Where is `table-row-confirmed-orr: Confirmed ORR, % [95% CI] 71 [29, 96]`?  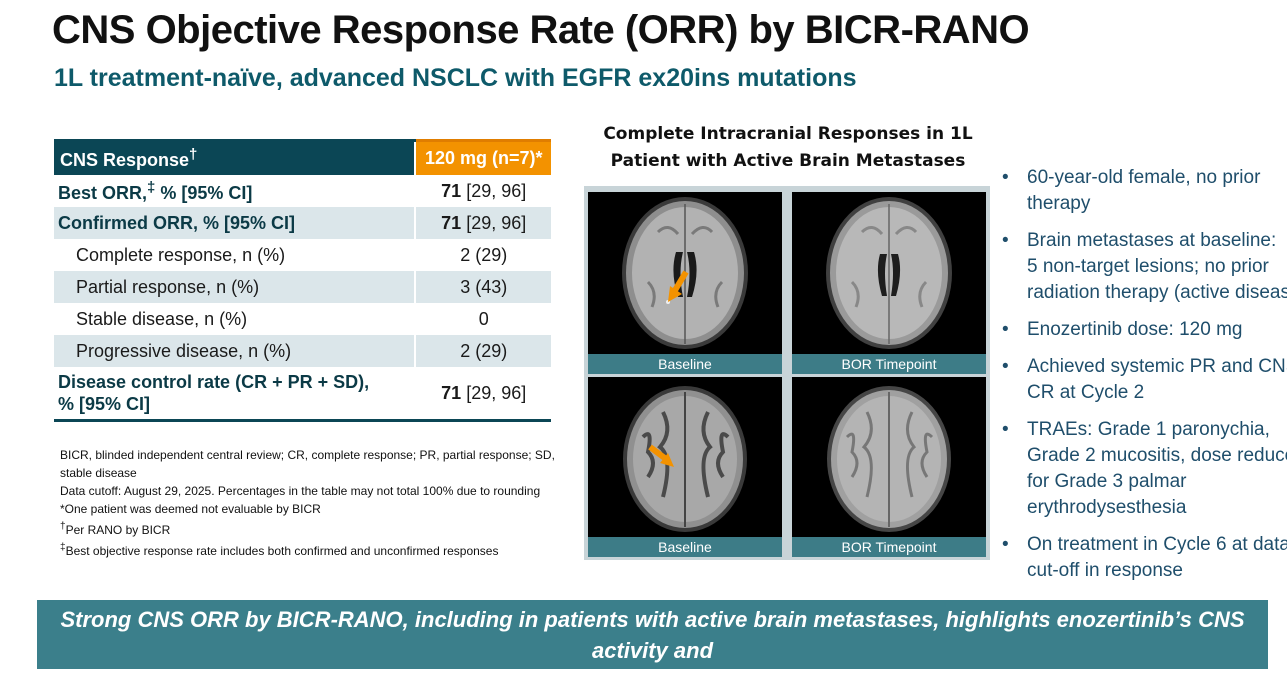 table-row-confirmed-orr: Confirmed ORR, % [95% CI] 71 [29, 96] is located at coordinates (302, 223).